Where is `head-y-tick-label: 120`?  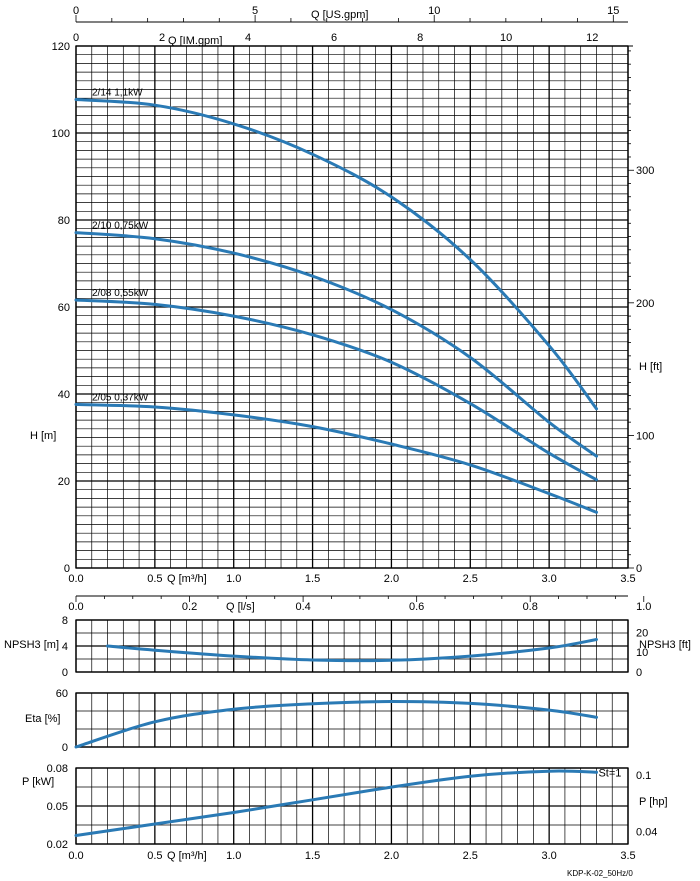
head-y-tick-label: 120 is located at coordinates (61, 47).